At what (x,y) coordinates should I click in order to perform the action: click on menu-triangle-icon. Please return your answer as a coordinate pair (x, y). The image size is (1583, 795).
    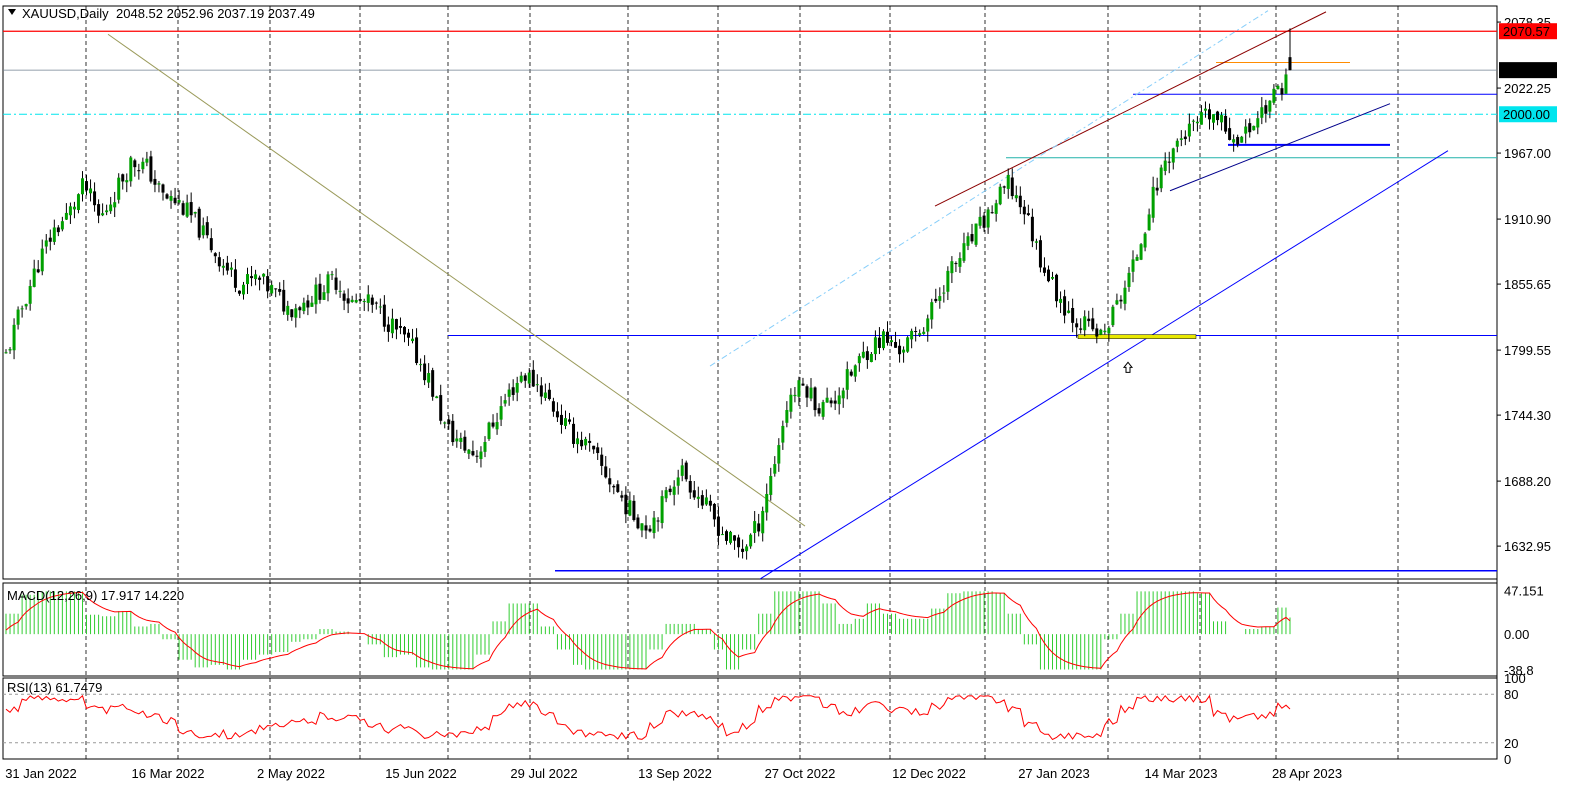
    Looking at the image, I should click on (12, 12).